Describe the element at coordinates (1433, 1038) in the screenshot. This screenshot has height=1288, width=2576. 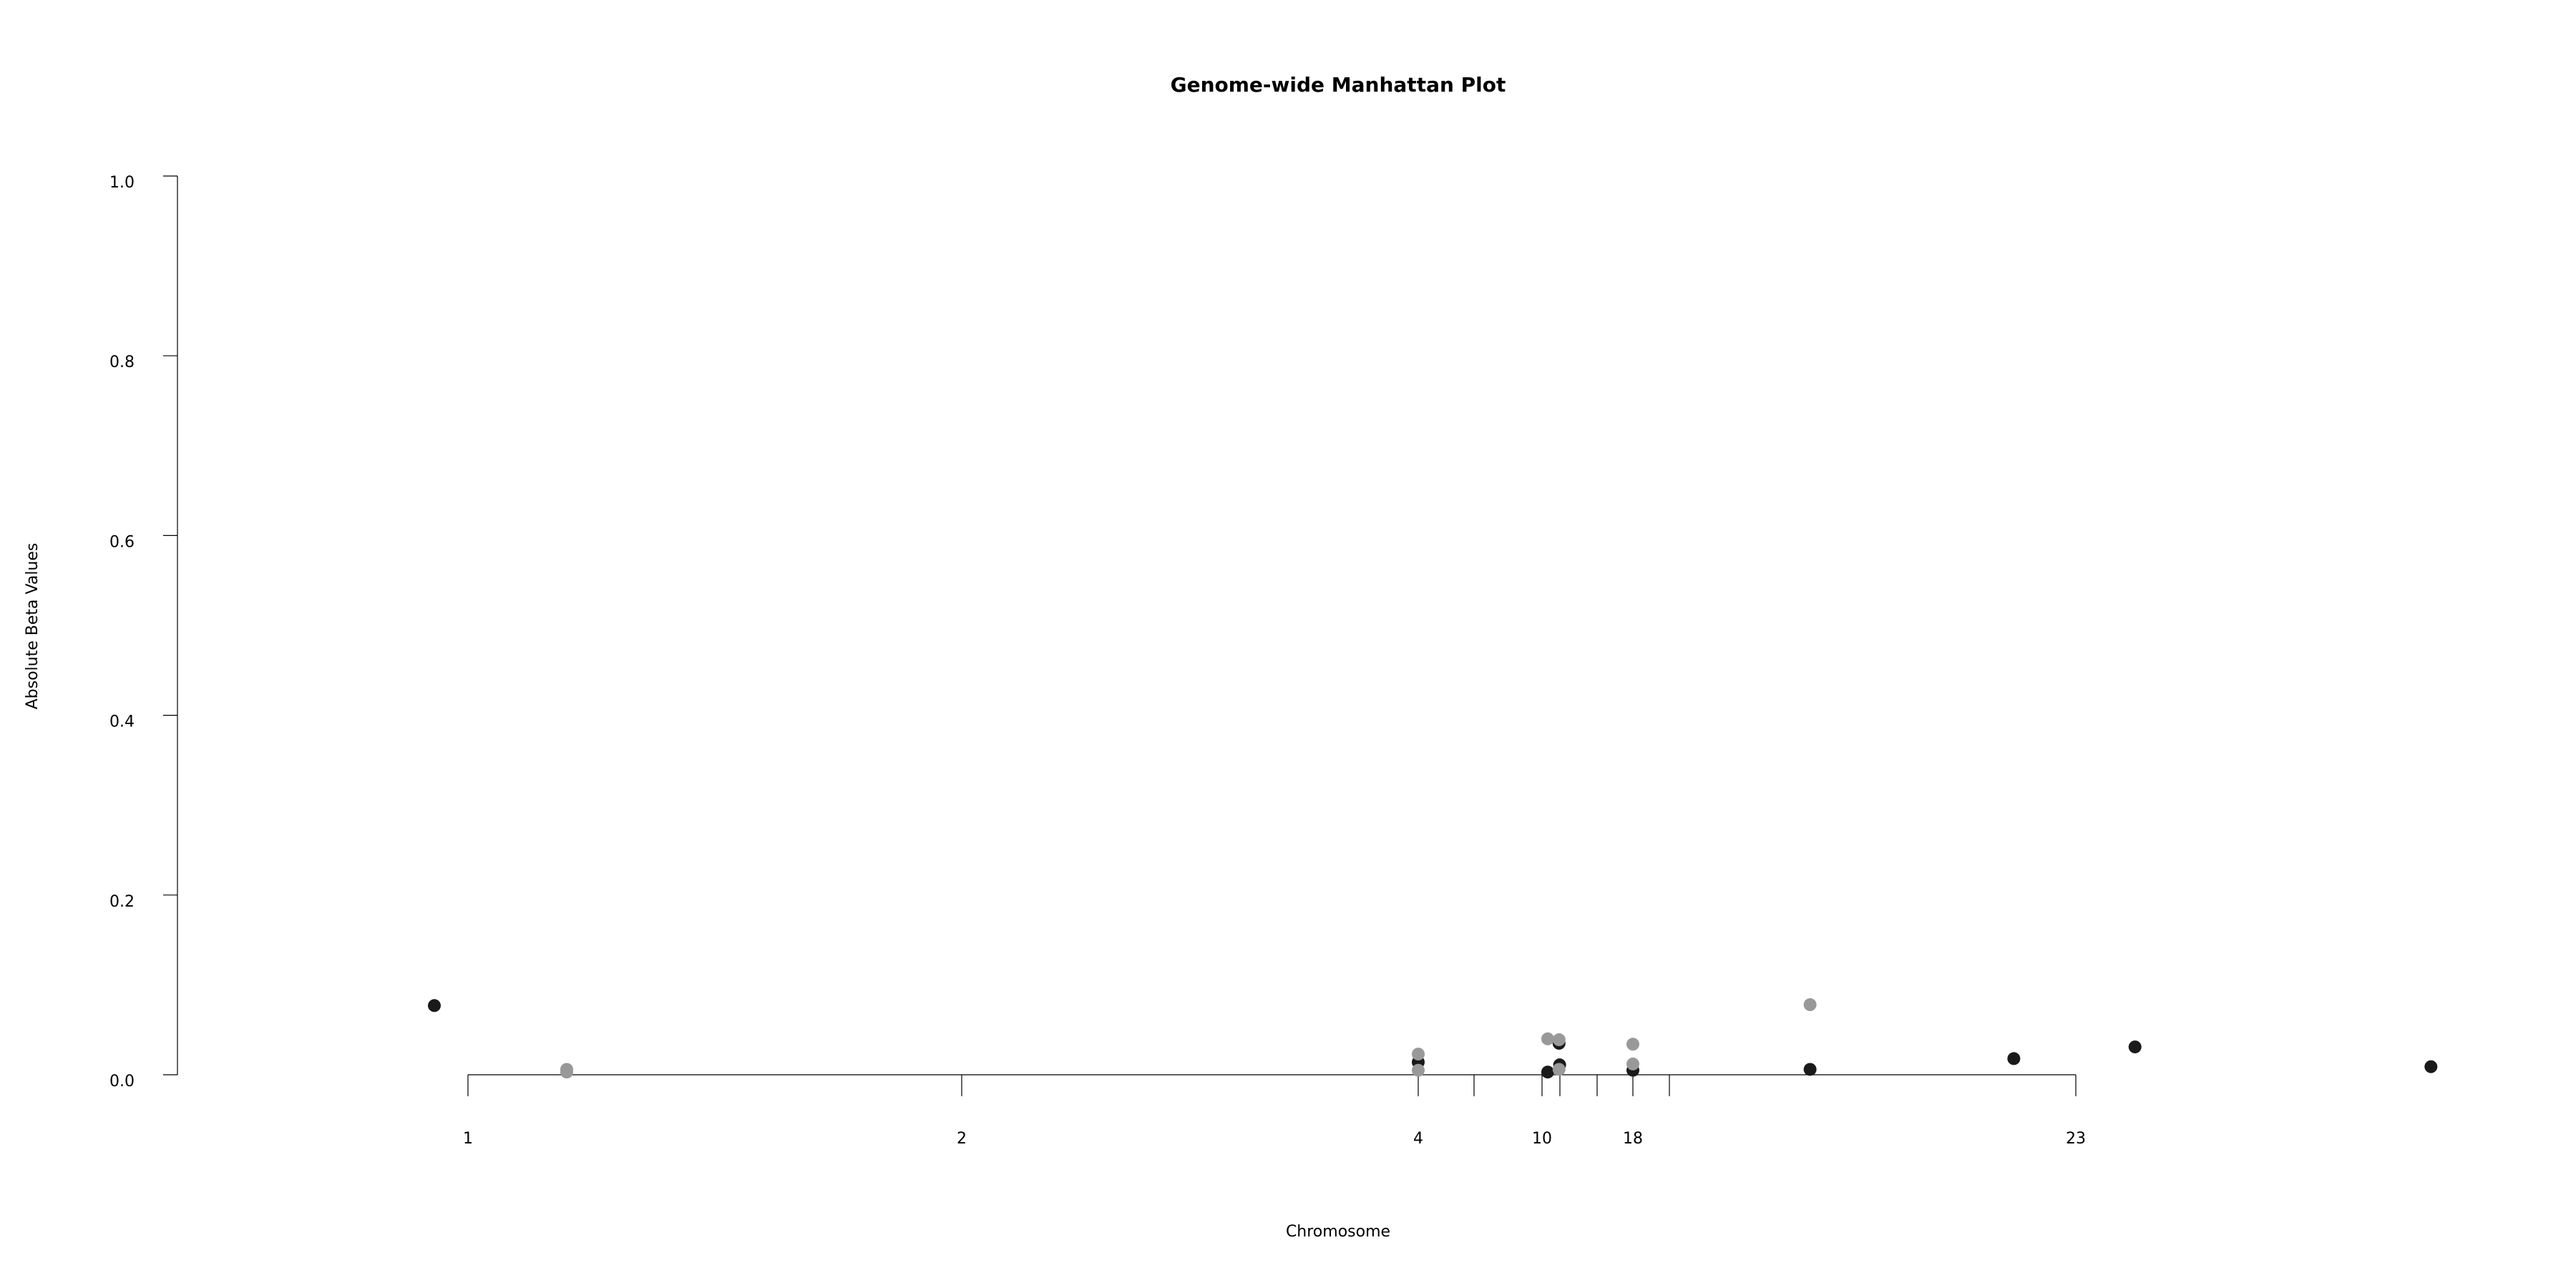
I see `data-points` at that location.